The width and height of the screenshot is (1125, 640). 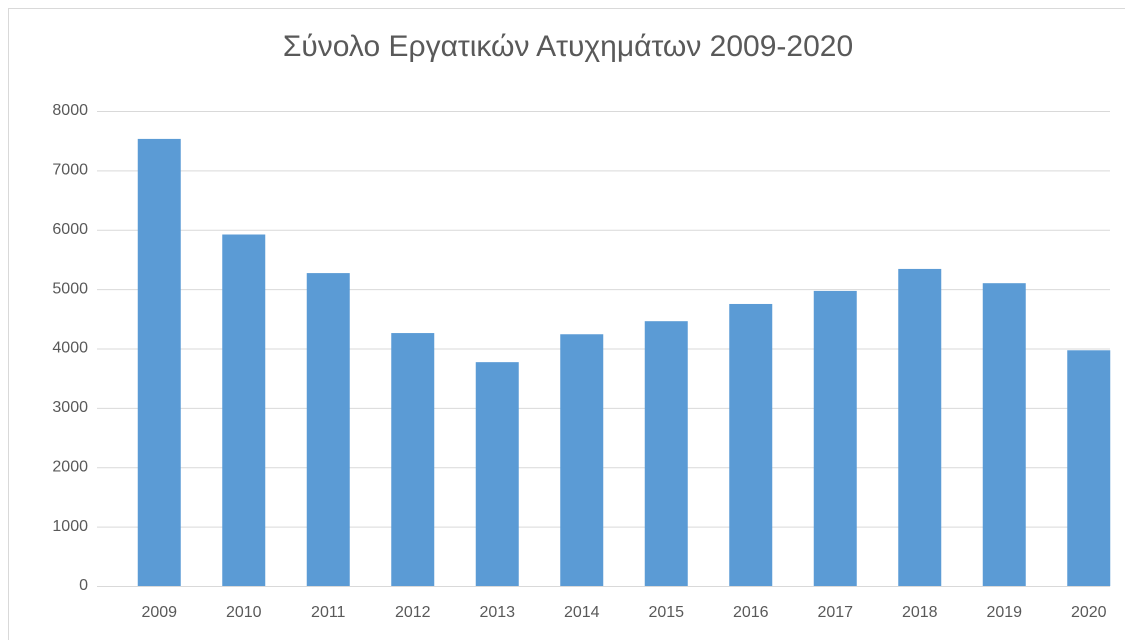 I want to click on x-tick-label: 2016, so click(x=751, y=612).